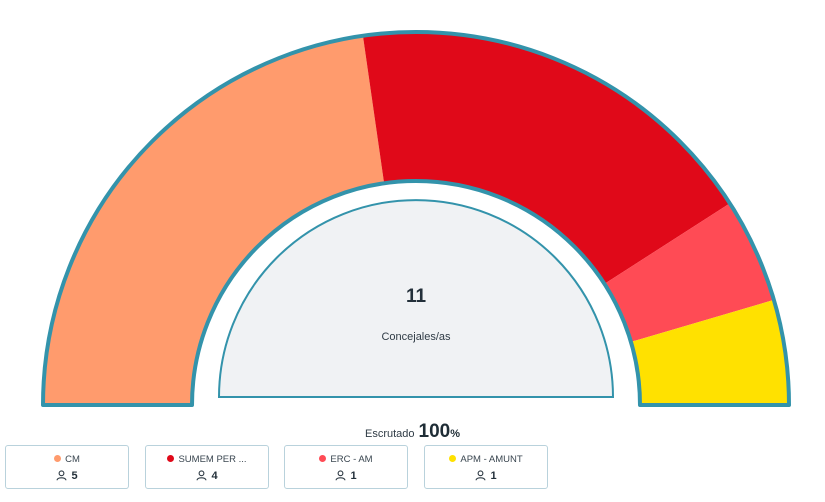 Image resolution: width=825 pixels, height=502 pixels. What do you see at coordinates (67, 467) in the screenshot?
I see `legend-card-cm: CM 5` at bounding box center [67, 467].